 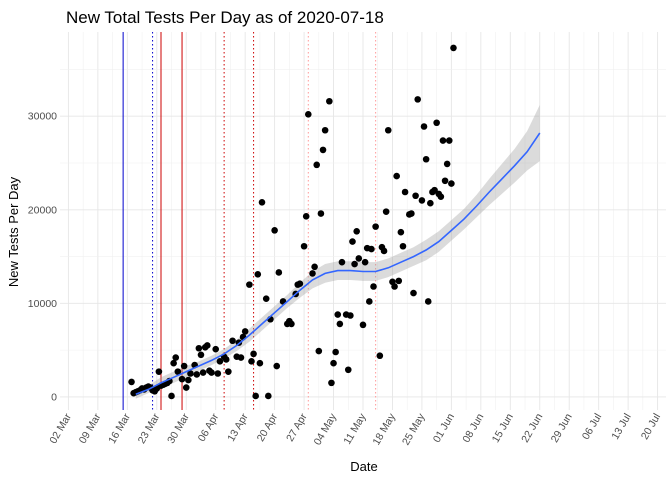 I want to click on x-tick-label: 06 Apr, so click(x=209, y=427).